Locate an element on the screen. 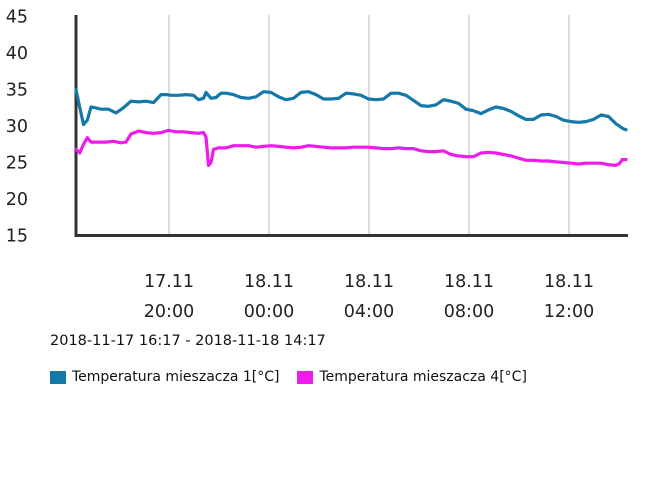 Image resolution: width=654 pixels, height=478 pixels. y-tick-4: 25 is located at coordinates (17, 164).